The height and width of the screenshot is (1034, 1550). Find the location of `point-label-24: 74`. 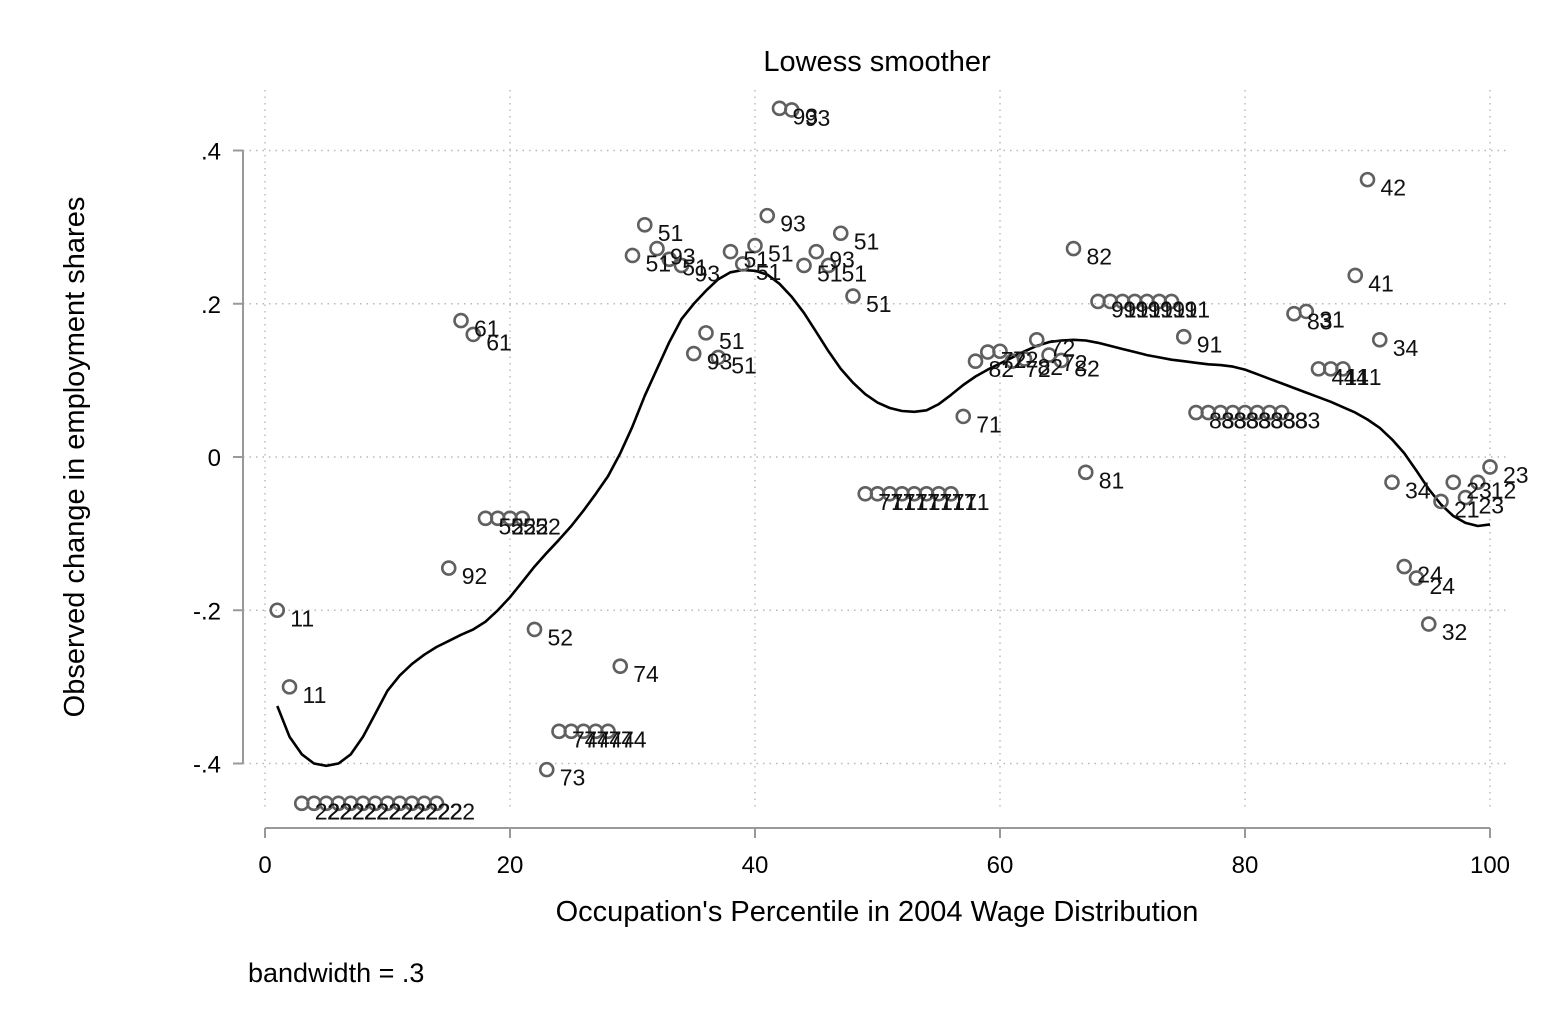

point-label-24: 74 is located at coordinates (597, 739).